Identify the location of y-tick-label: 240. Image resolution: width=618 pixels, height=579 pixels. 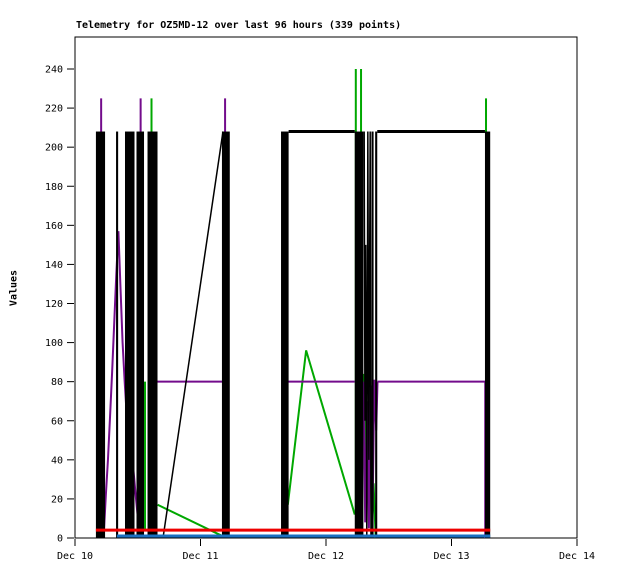
(54, 70).